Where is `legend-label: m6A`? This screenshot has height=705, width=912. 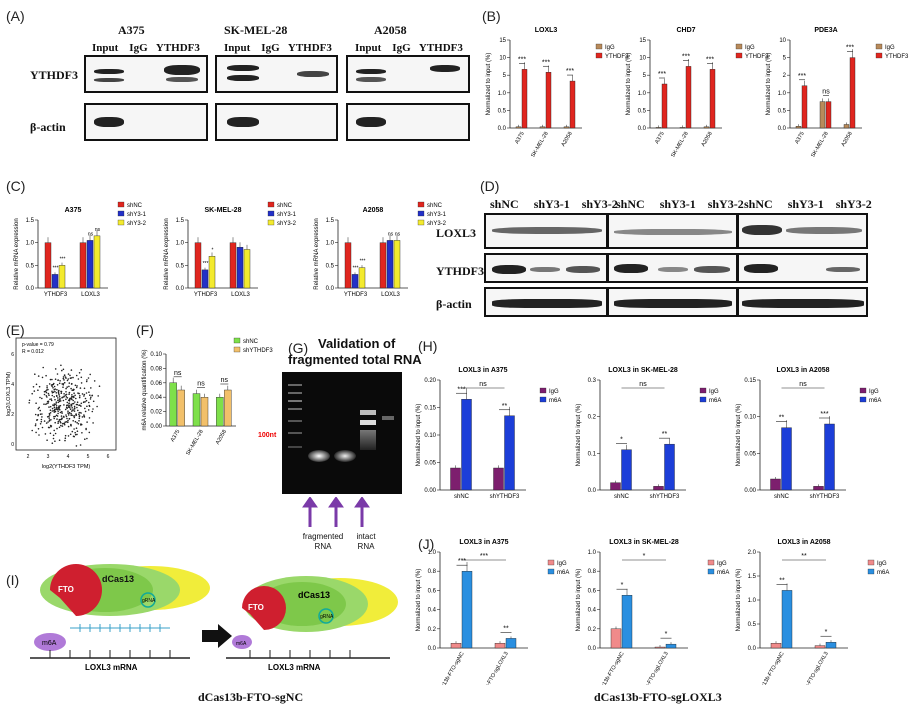
legend-label: m6A is located at coordinates (555, 401).